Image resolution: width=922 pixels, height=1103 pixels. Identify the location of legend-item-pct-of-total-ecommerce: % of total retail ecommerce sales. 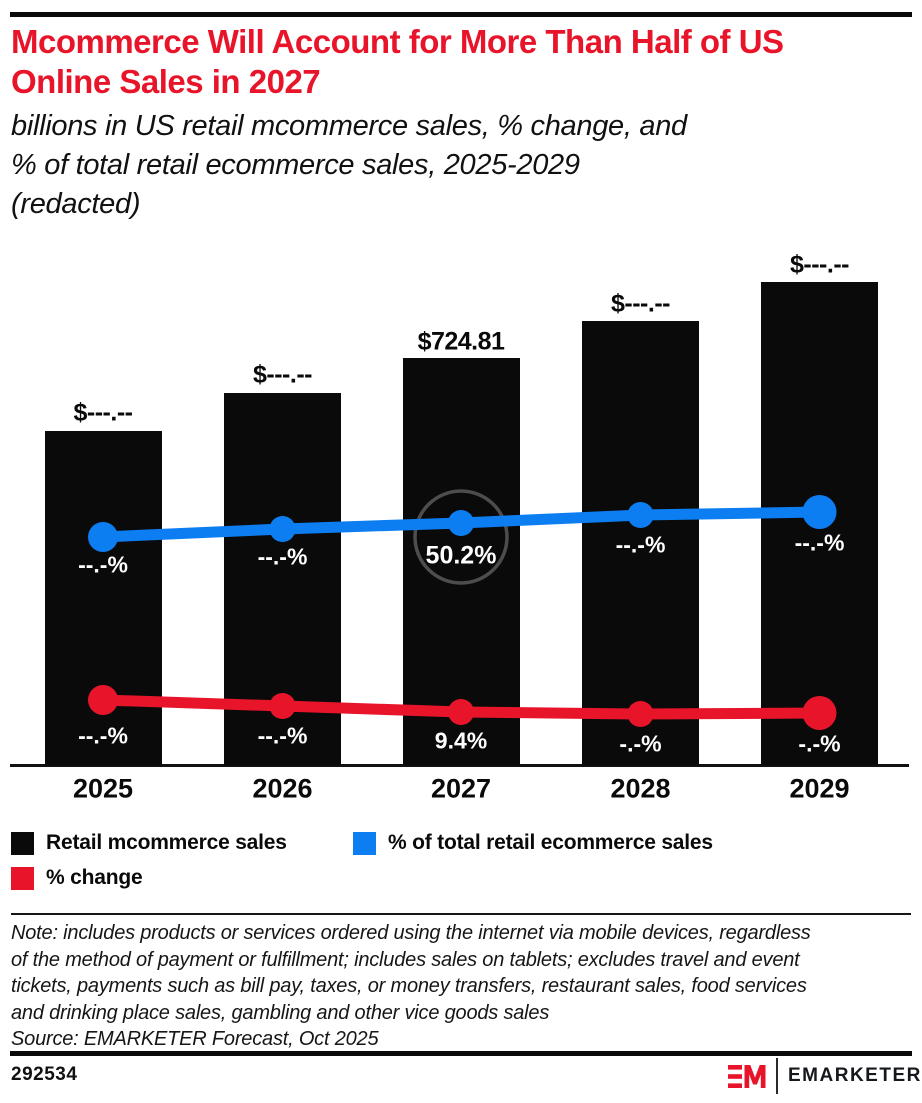
(533, 843).